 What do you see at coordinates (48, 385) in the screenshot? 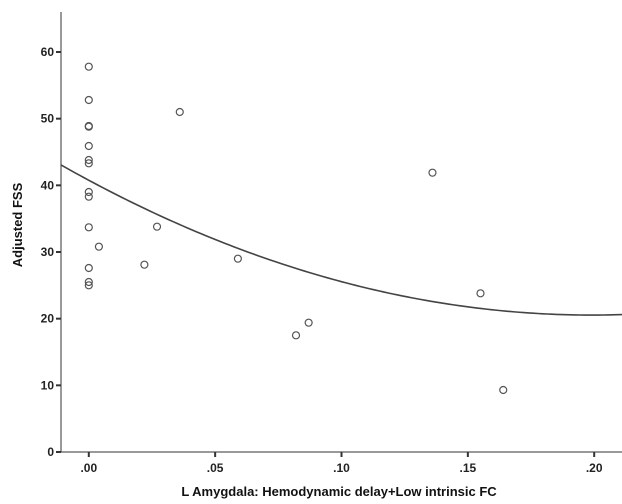
I see `y-tick-label: 10` at bounding box center [48, 385].